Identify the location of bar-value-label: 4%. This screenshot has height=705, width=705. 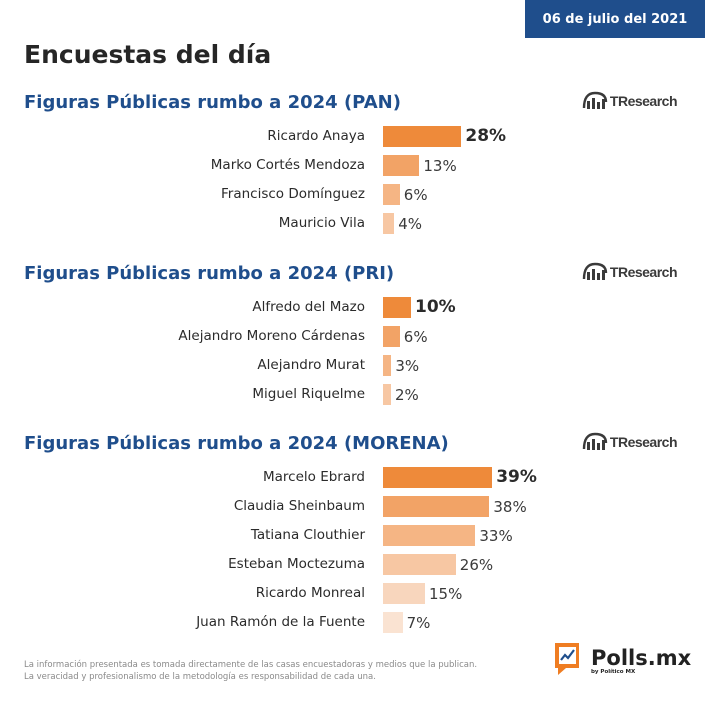
(410, 224).